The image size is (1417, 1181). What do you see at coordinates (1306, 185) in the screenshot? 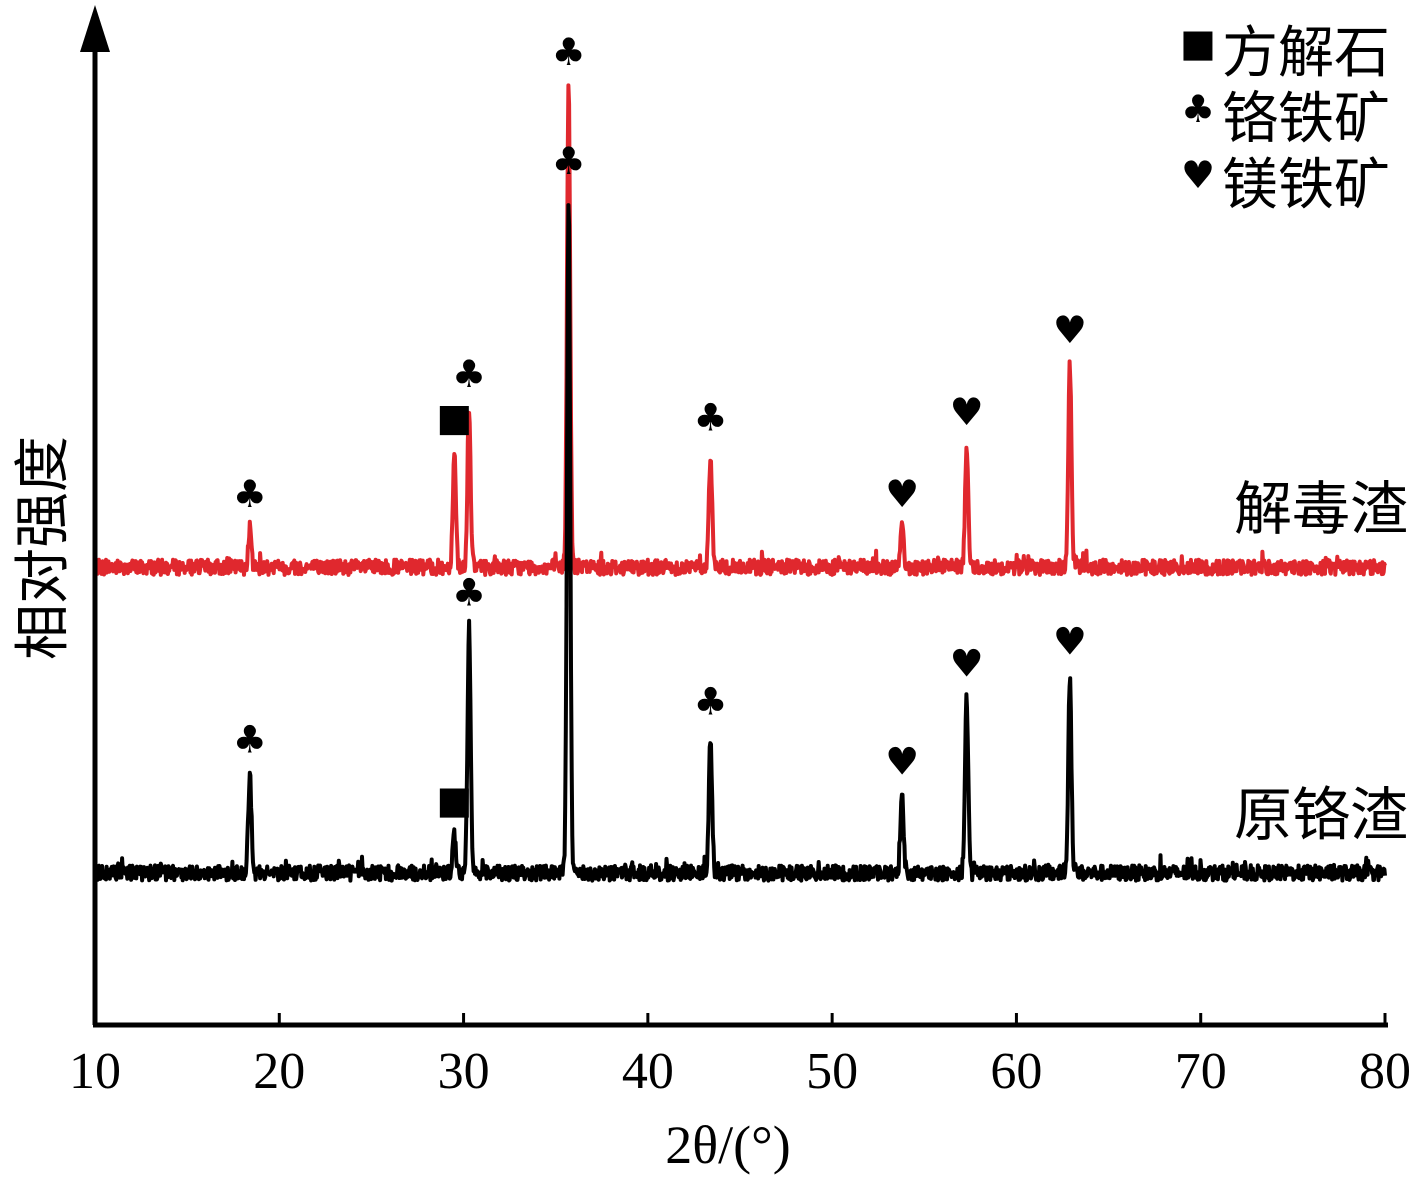
I see `legend-label: 镁铁矿` at bounding box center [1306, 185].